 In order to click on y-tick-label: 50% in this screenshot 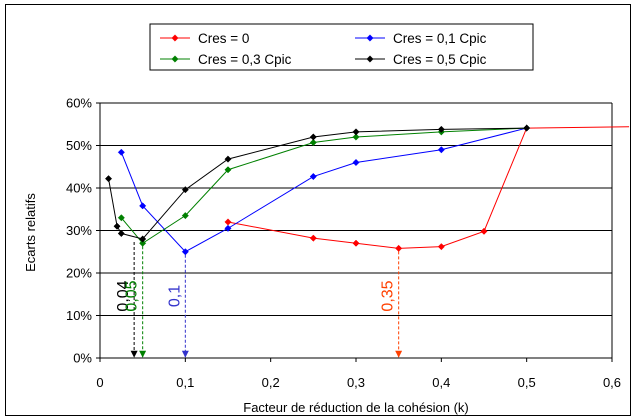, I will do `click(79, 145)`.